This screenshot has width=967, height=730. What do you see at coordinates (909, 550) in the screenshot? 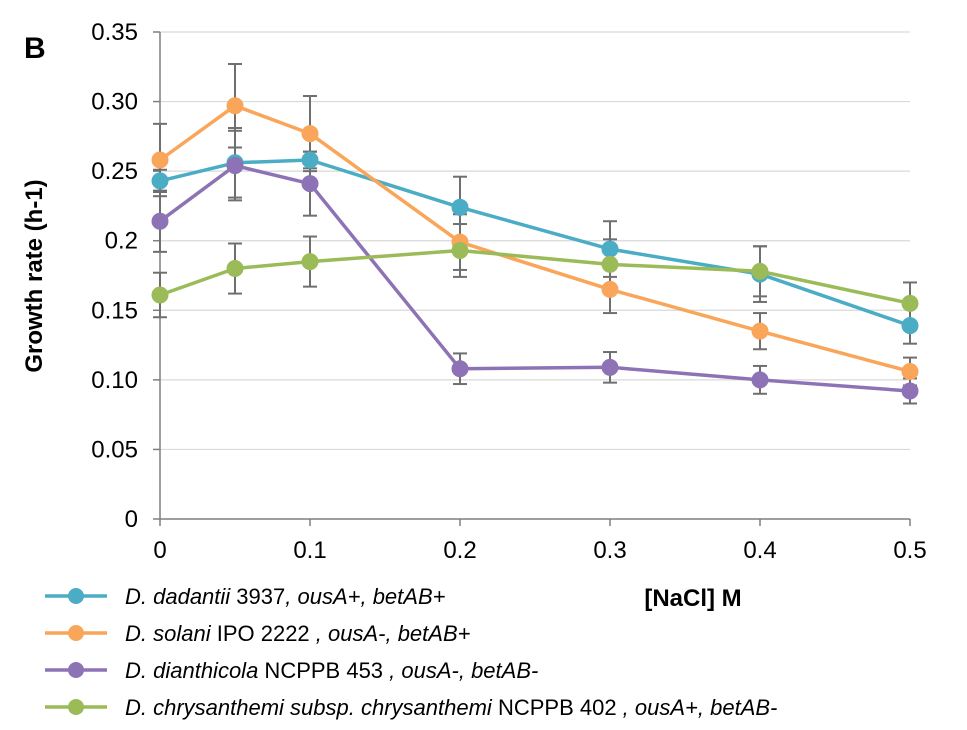
I see `x-tick-label: 0.5` at bounding box center [909, 550].